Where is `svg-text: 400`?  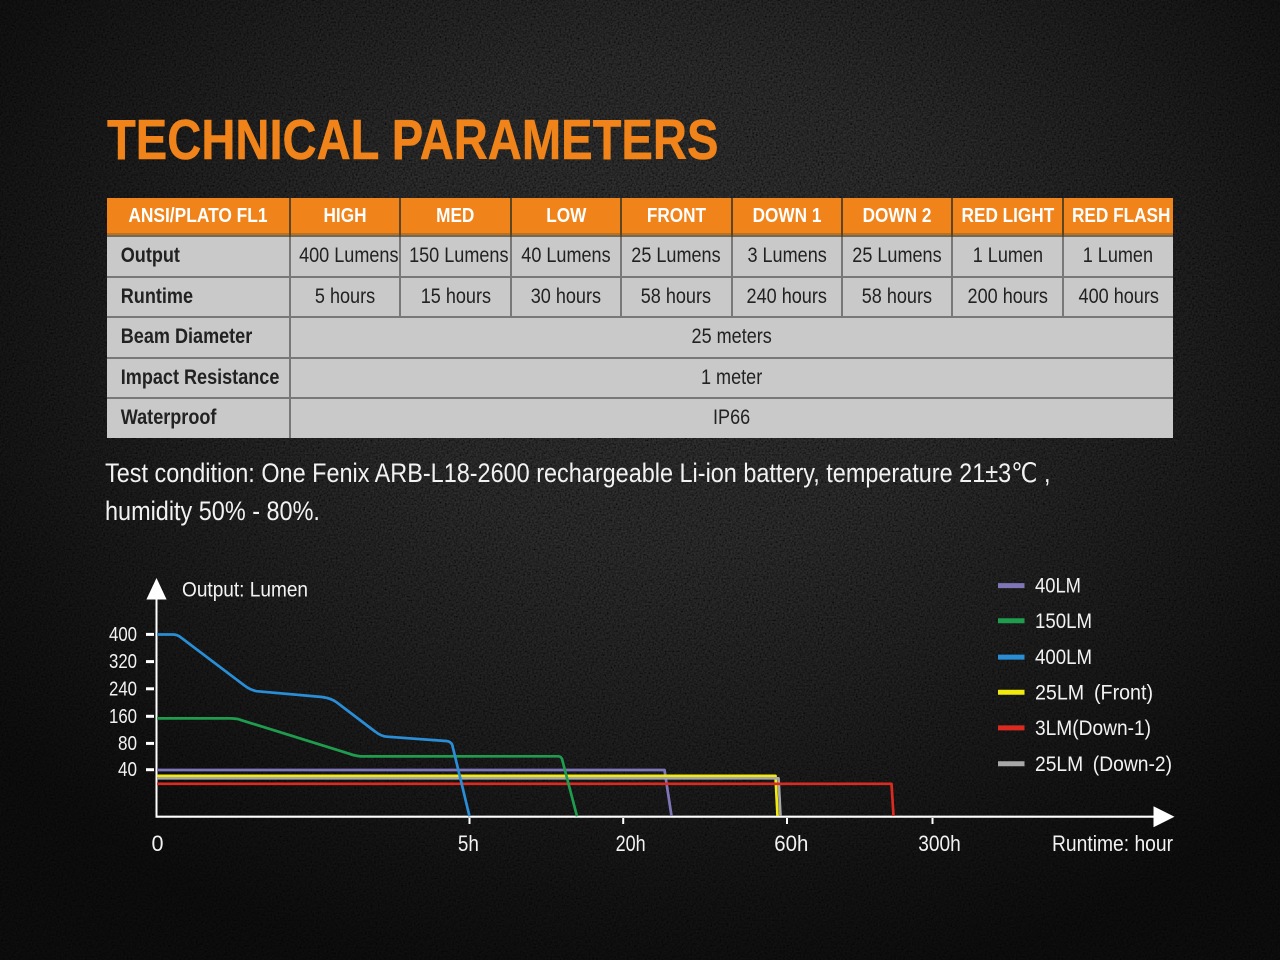 svg-text: 400 is located at coordinates (123, 635).